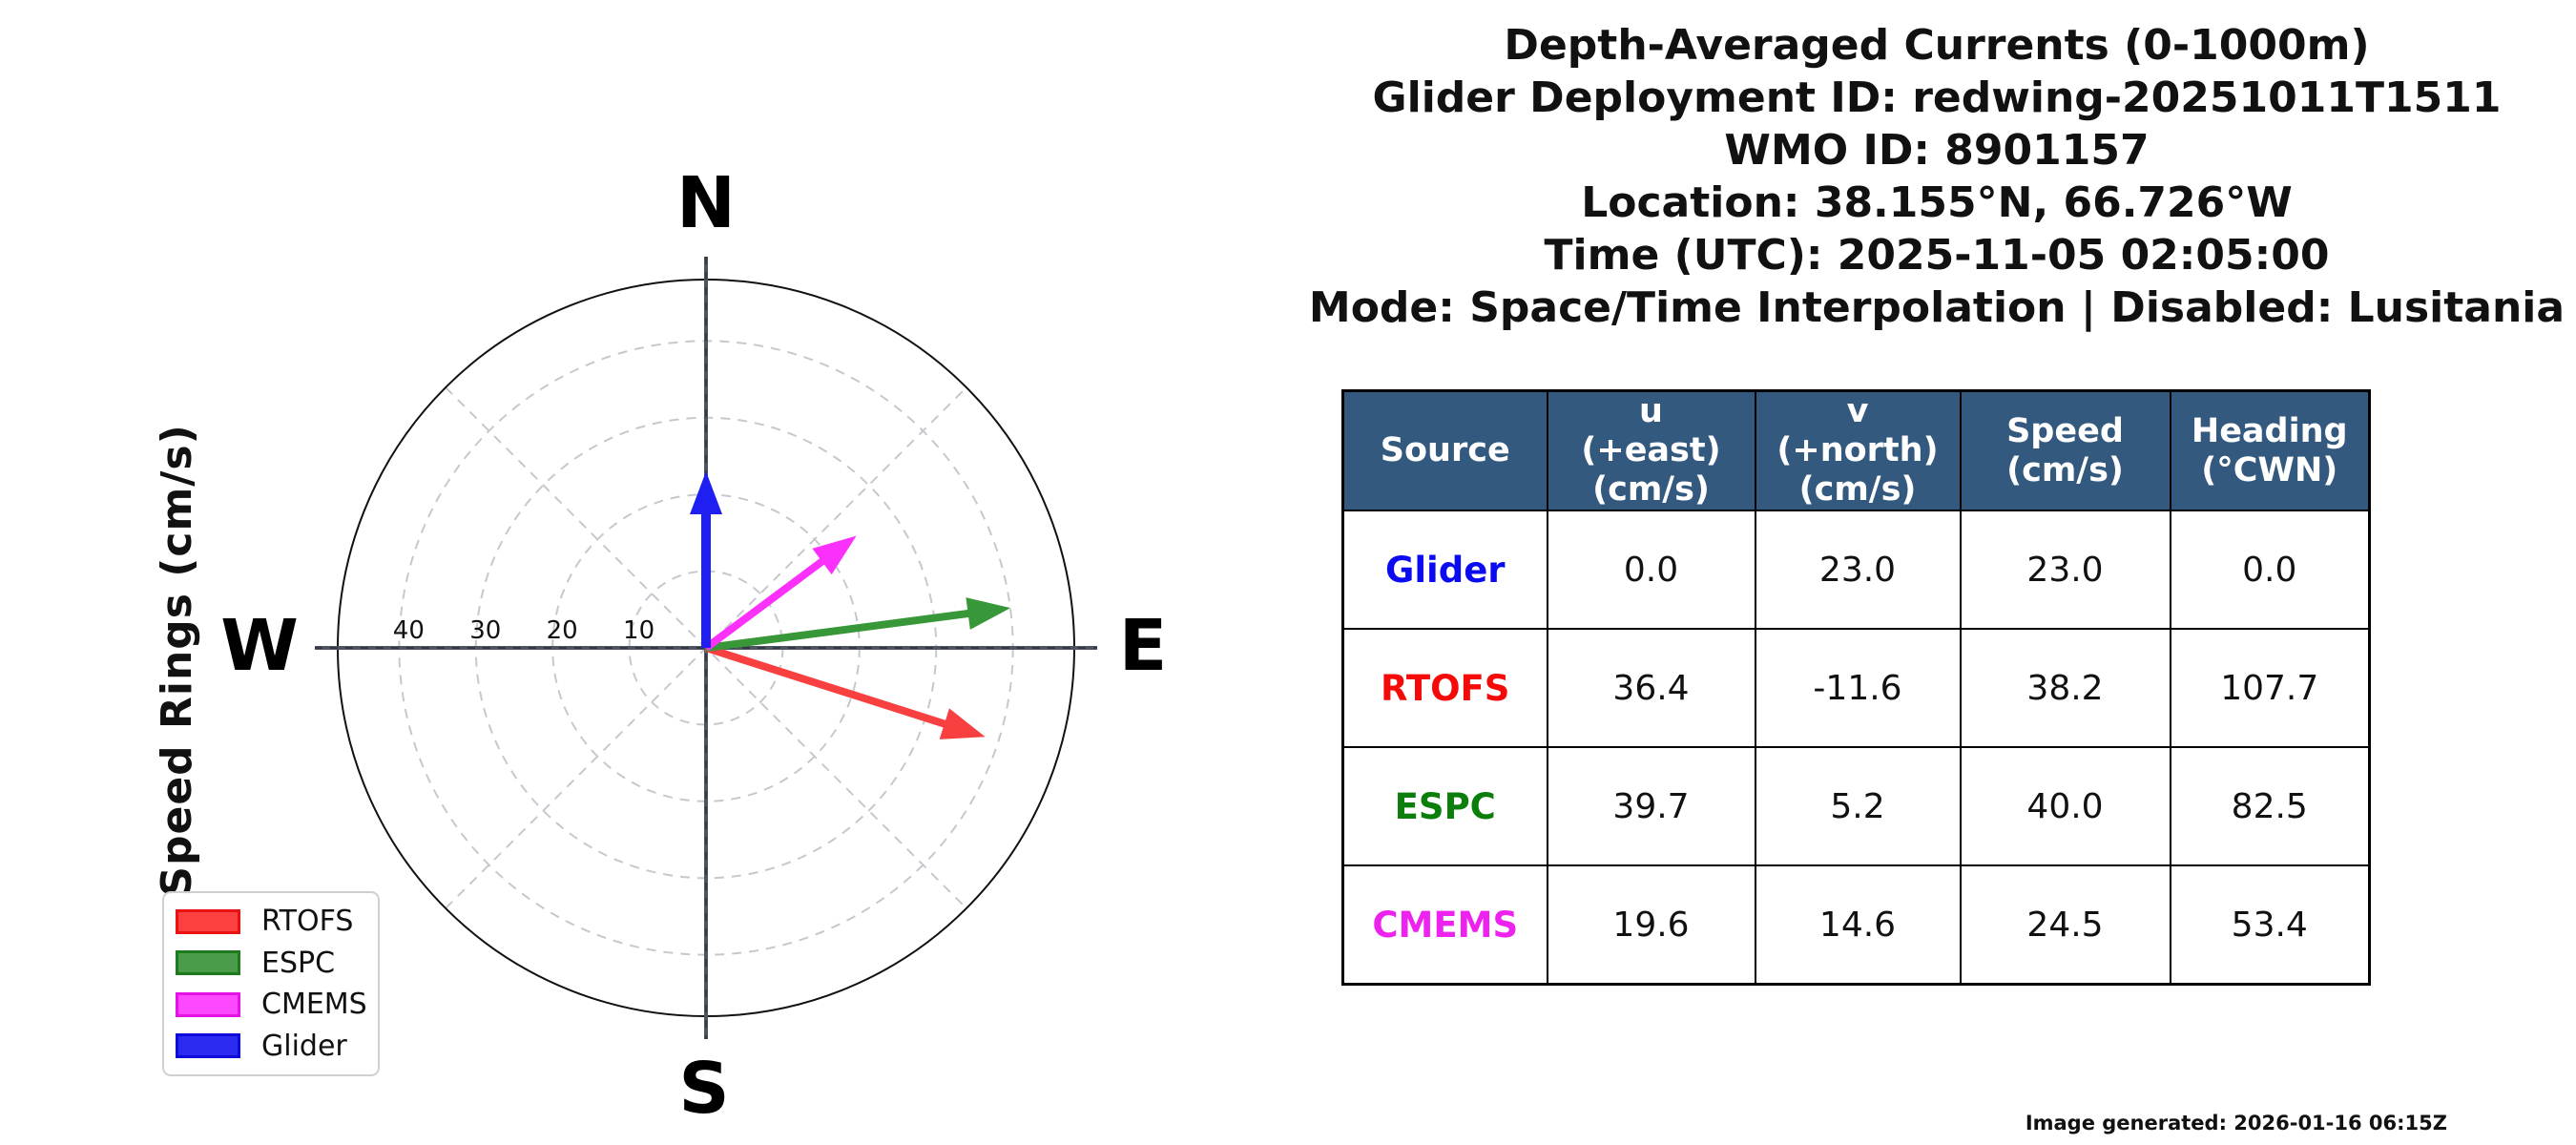  I want to click on vector-head-espc, so click(988, 613).